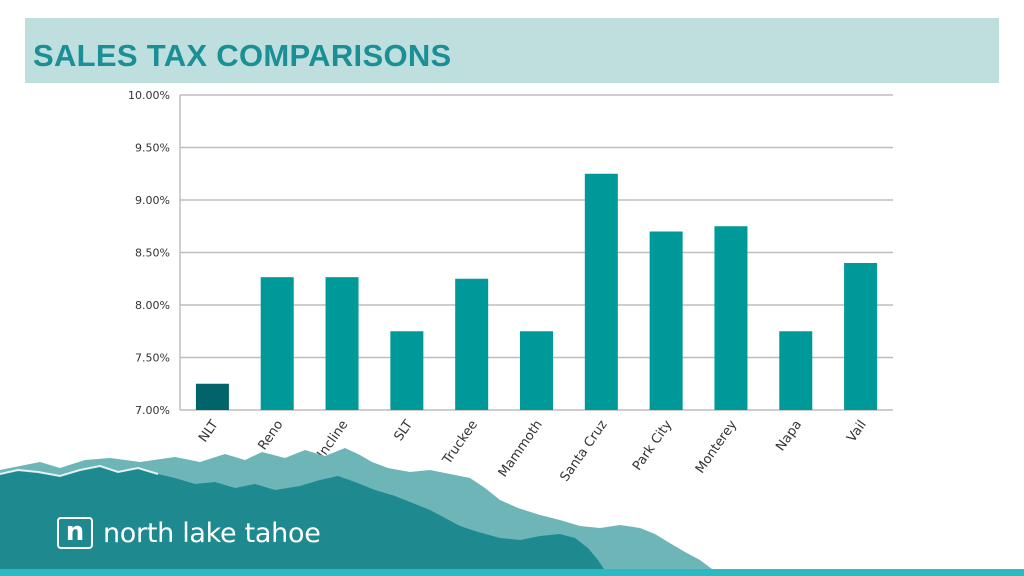 The width and height of the screenshot is (1024, 576). What do you see at coordinates (152, 410) in the screenshot?
I see `y-tick-label: 7.00%` at bounding box center [152, 410].